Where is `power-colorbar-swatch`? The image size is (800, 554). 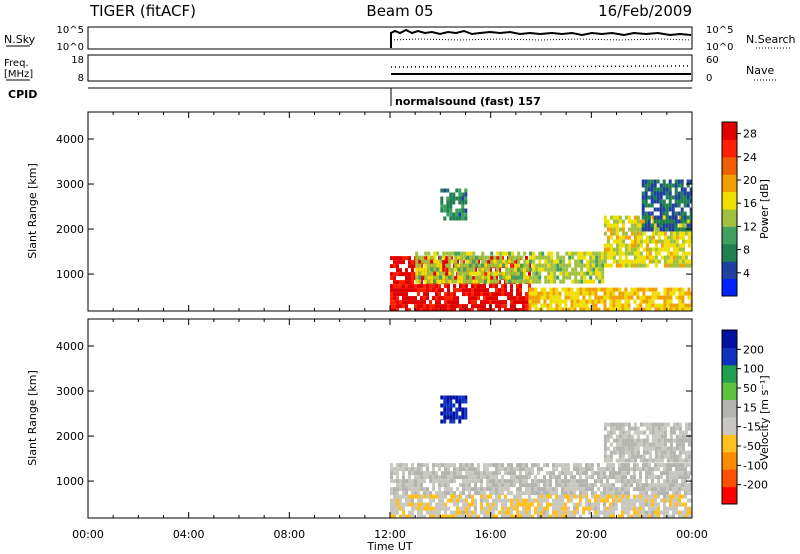
power-colorbar-swatch is located at coordinates (729, 270).